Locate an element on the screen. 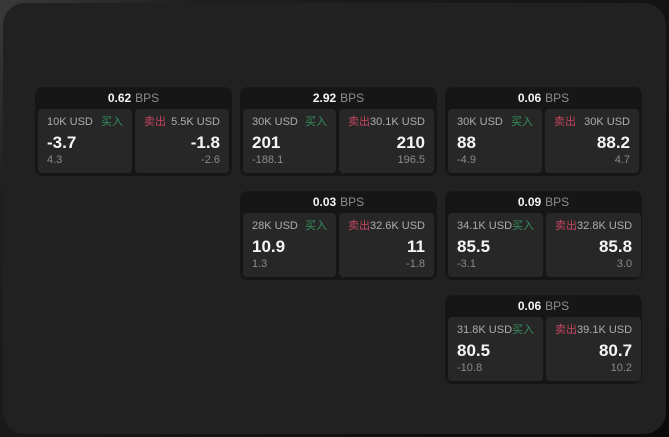 The width and height of the screenshot is (669, 437). buy-panel-top: 31.8K USD 买入 is located at coordinates (495, 330).